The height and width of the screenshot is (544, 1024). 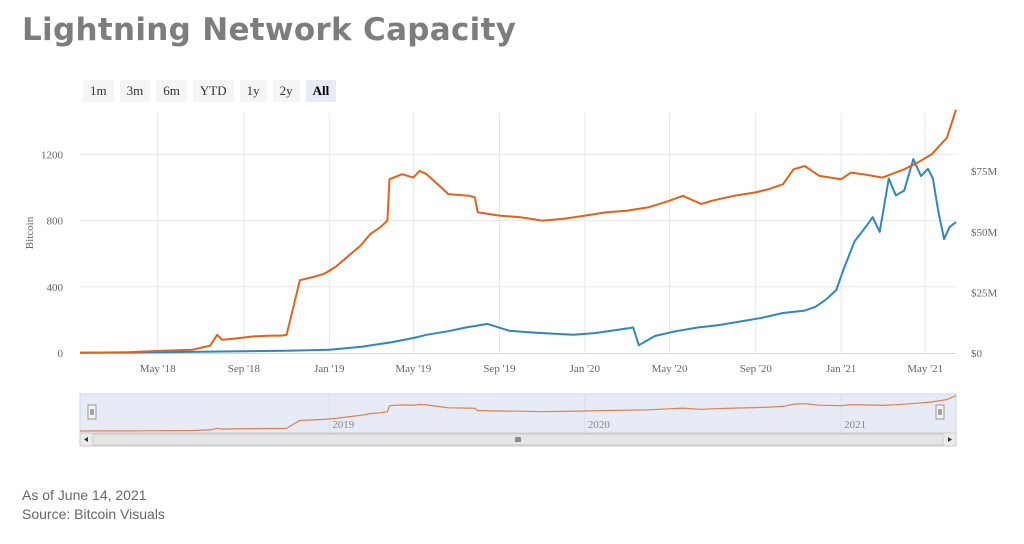 I want to click on navigator: 2019 2020 2021, so click(x=518, y=413).